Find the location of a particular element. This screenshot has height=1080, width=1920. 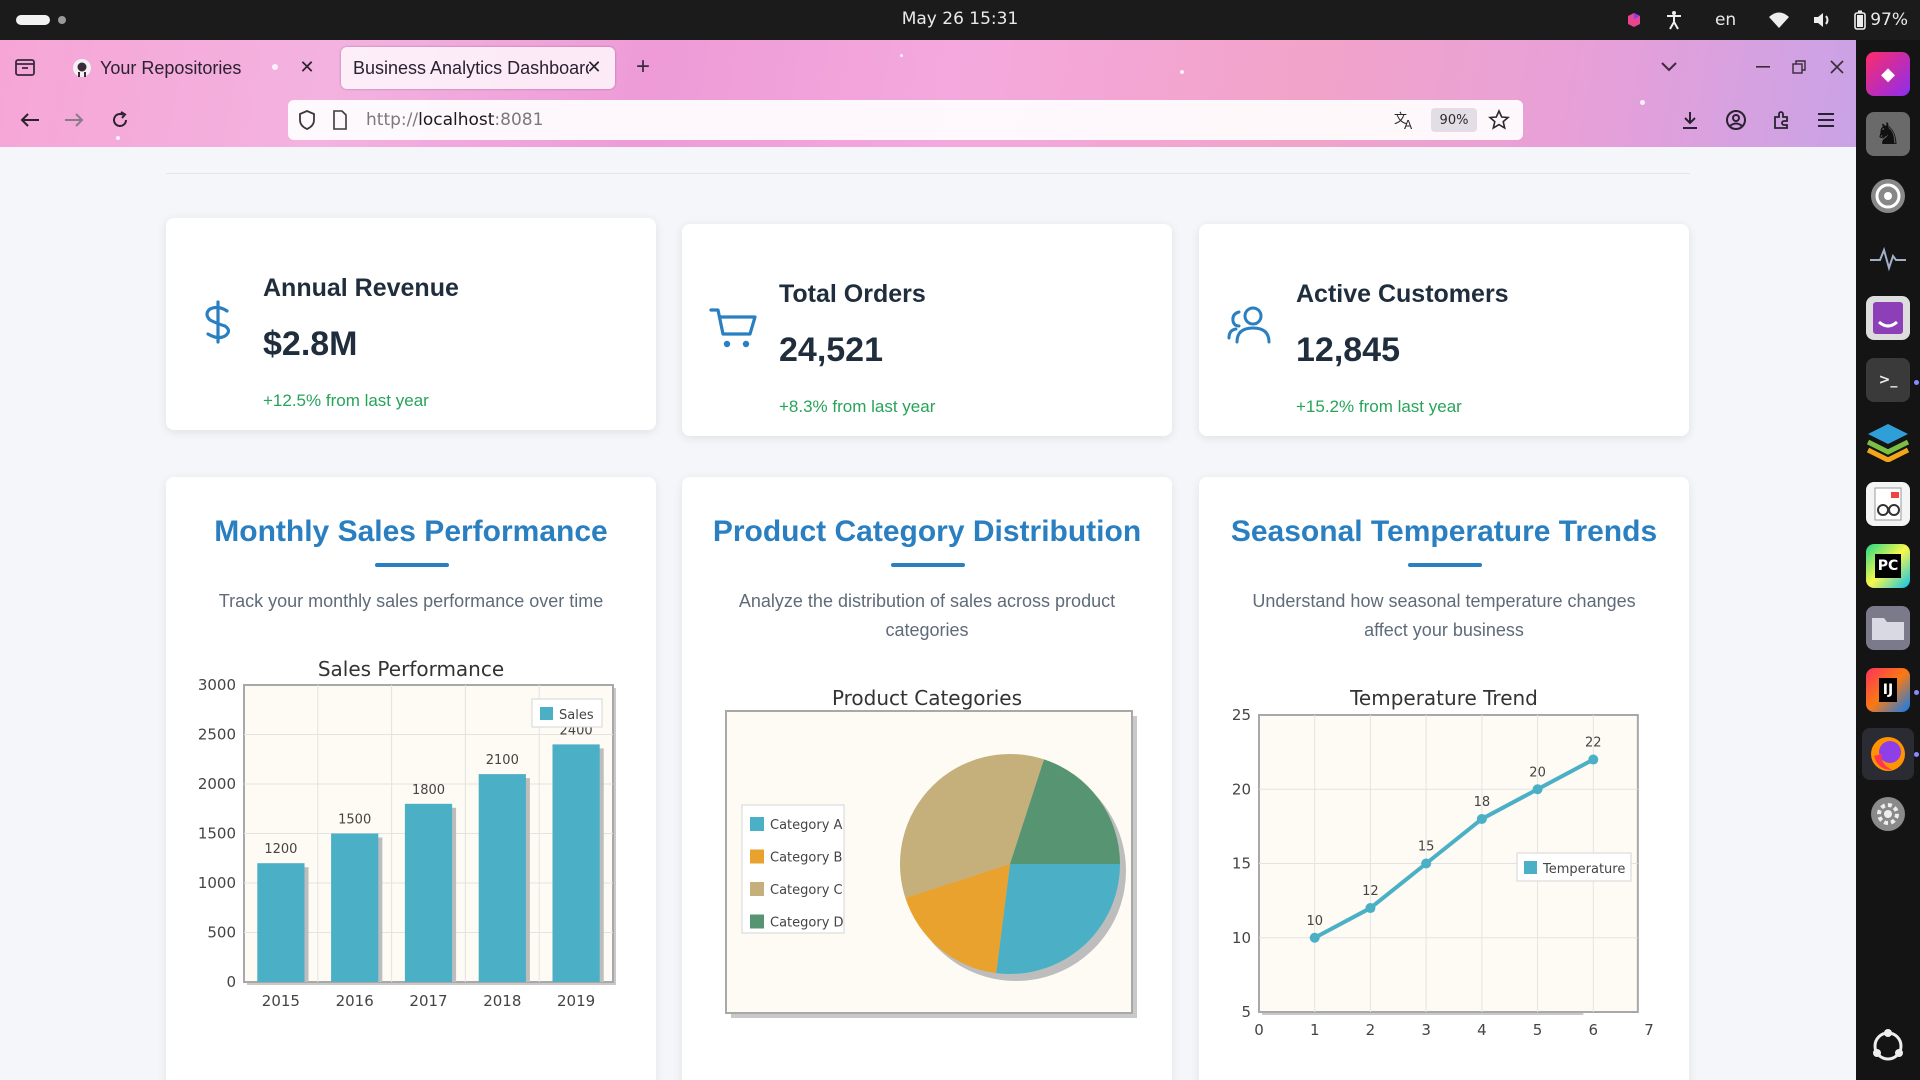

y-tick-label: 15 is located at coordinates (1241, 864).